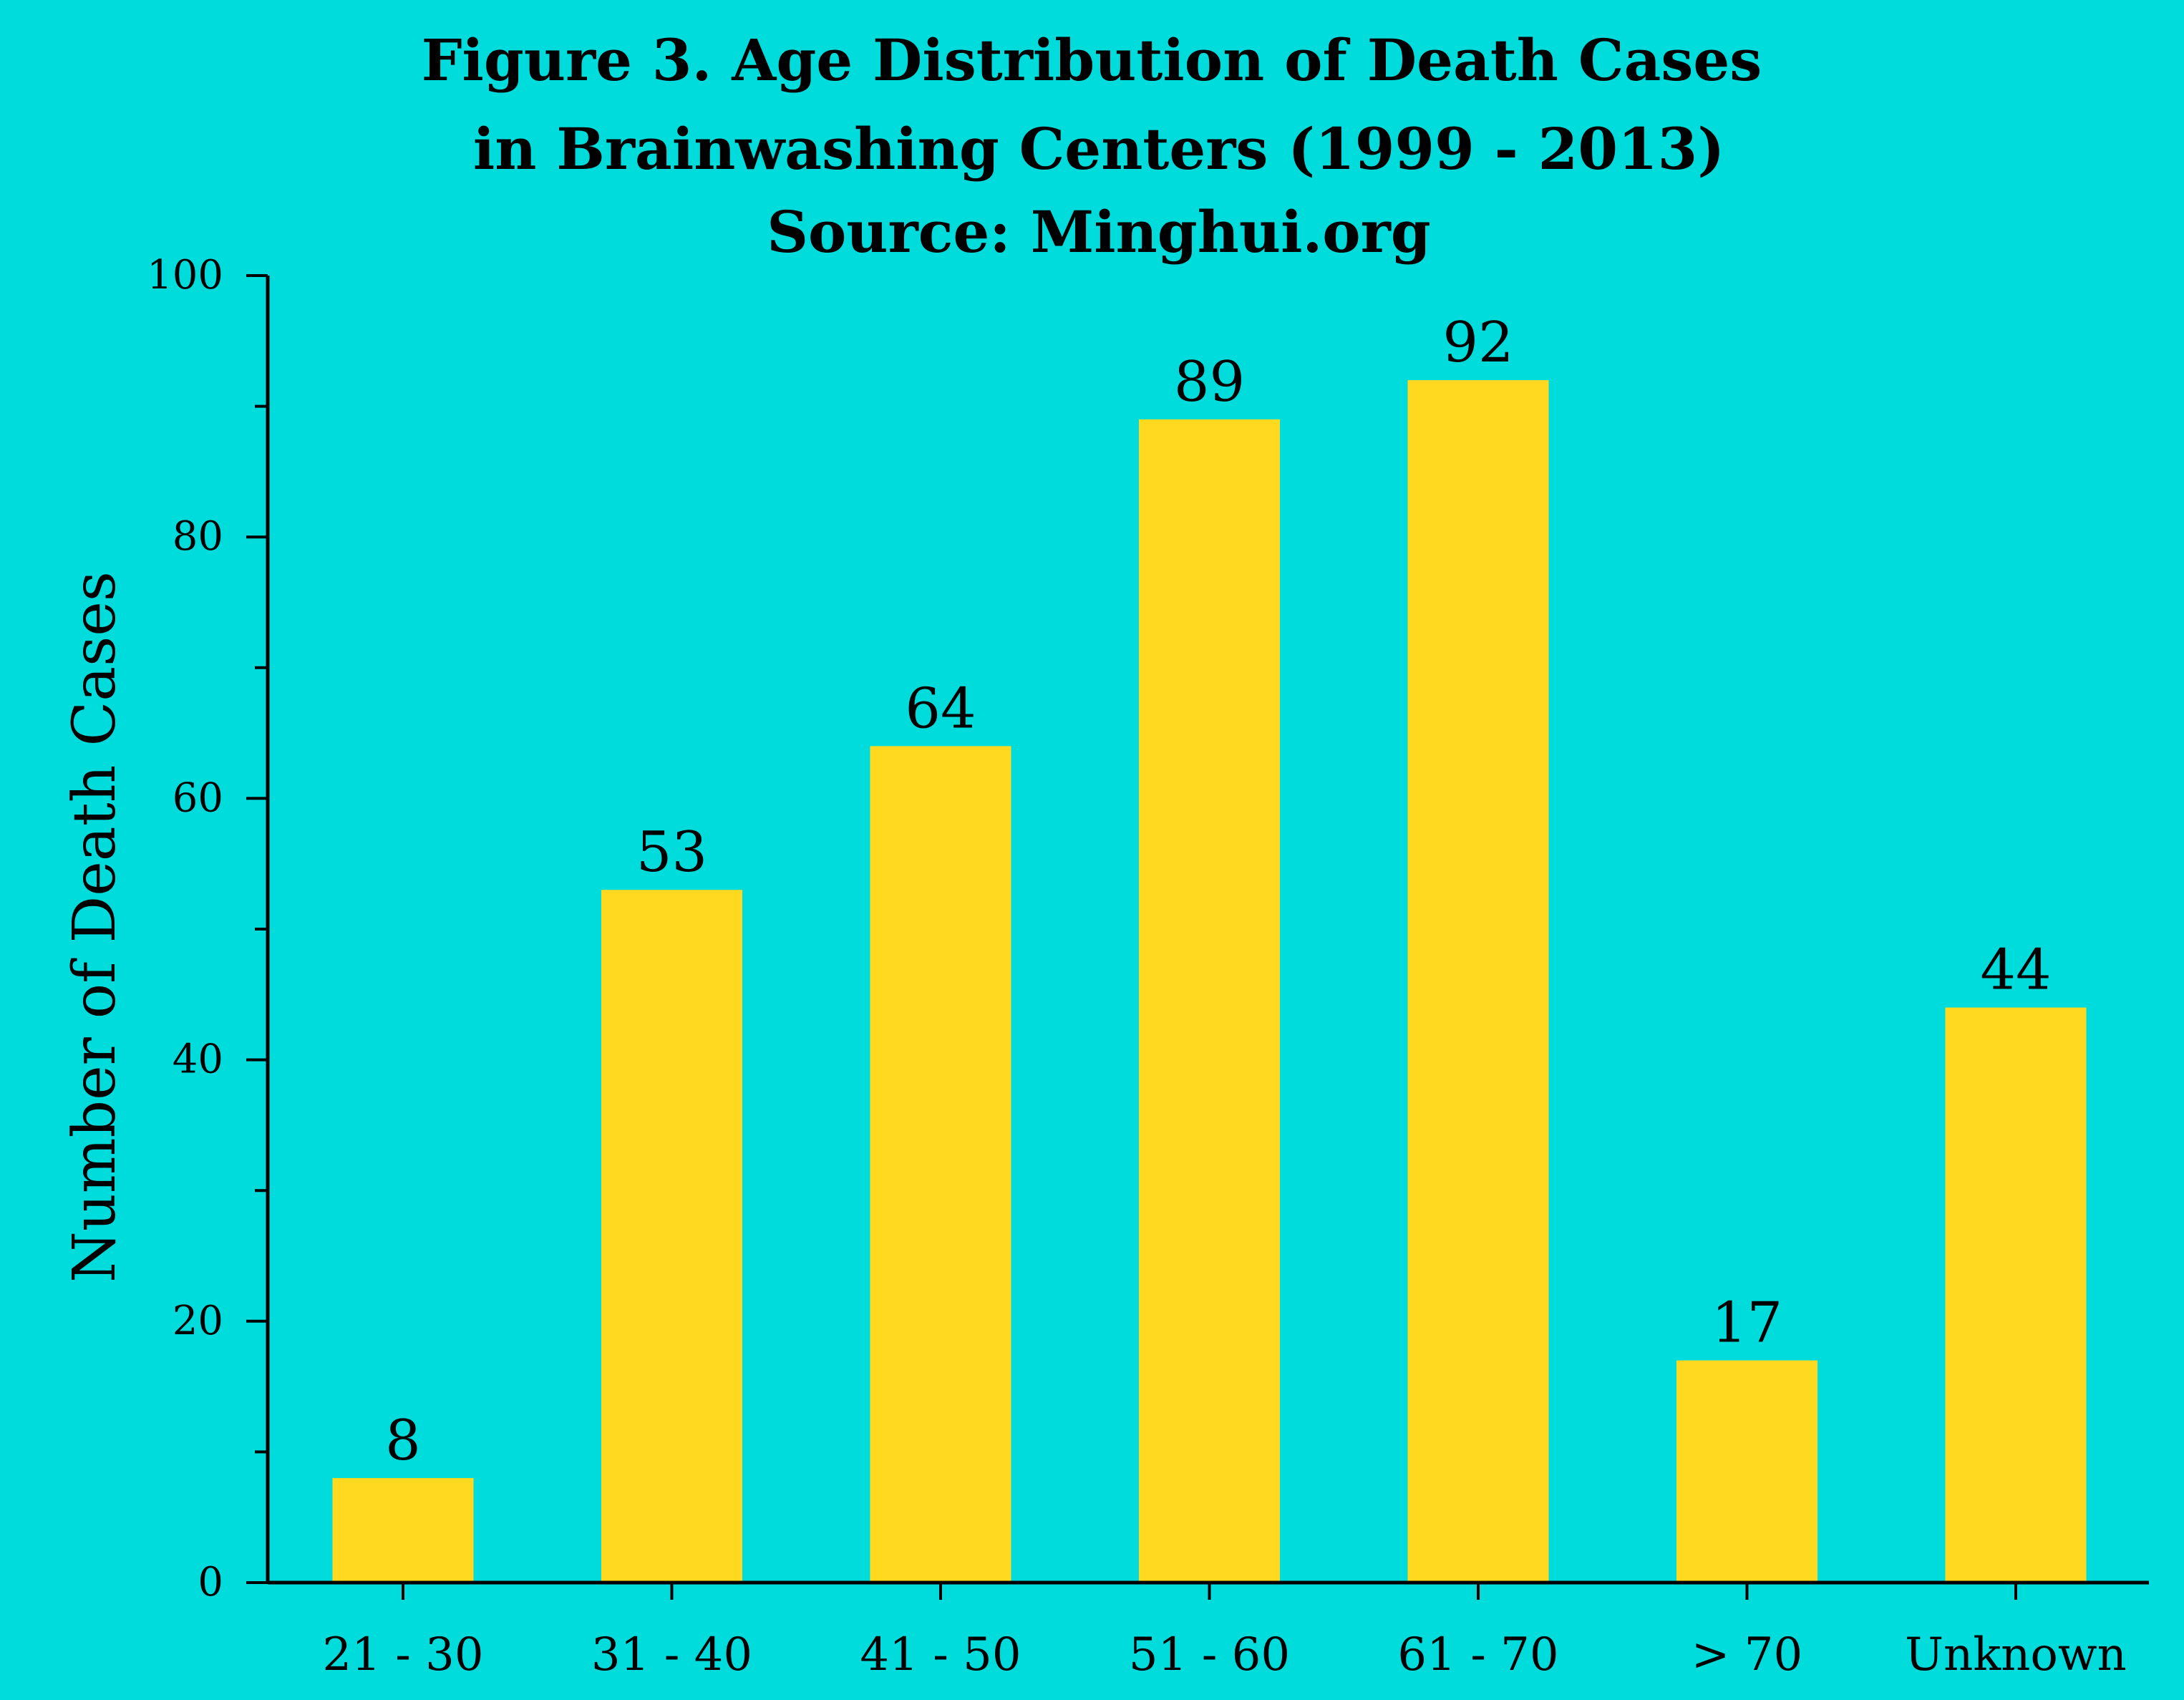  Describe the element at coordinates (1099, 232) in the screenshot. I see `chart-title-line-3: Source: Minghui.org` at that location.